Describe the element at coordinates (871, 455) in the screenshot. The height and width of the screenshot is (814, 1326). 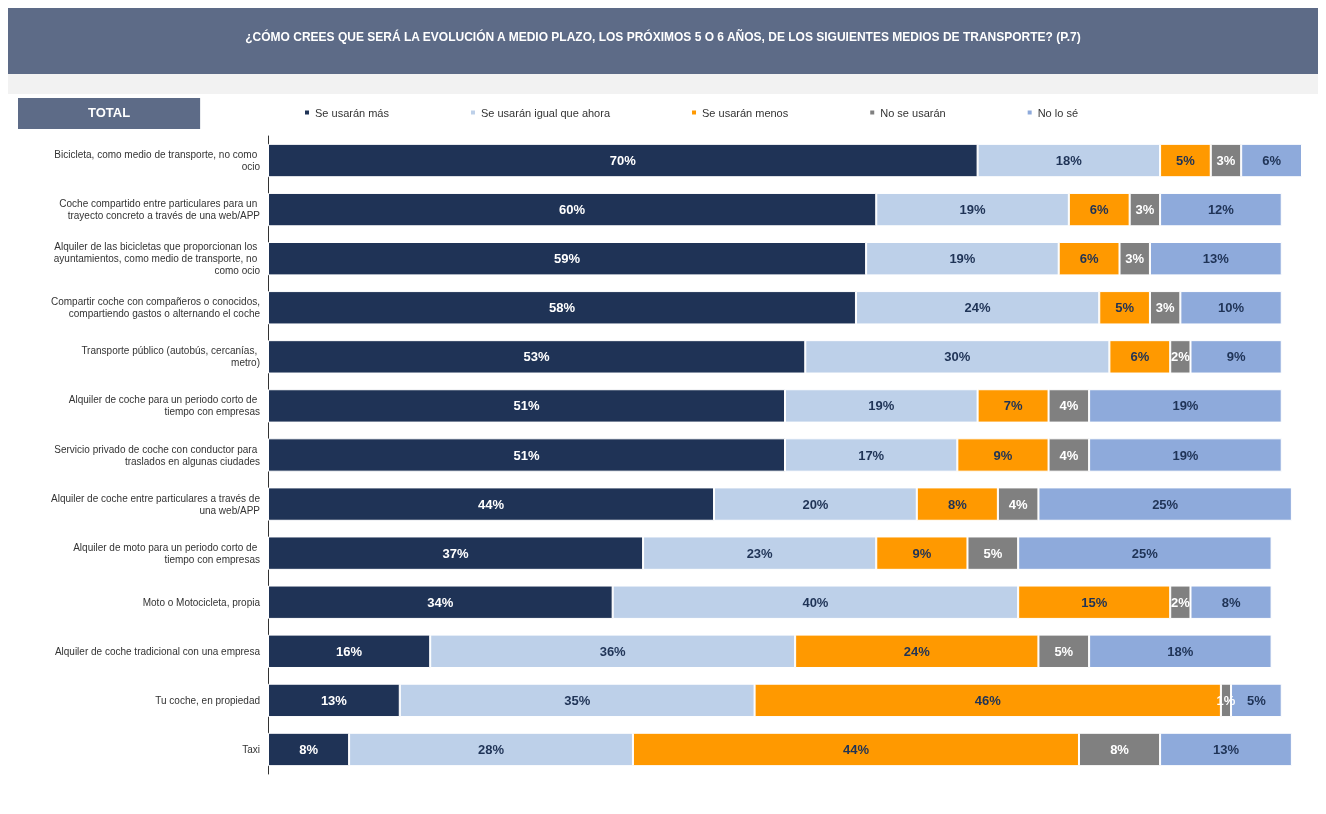
I see `data-label: 17%` at that location.